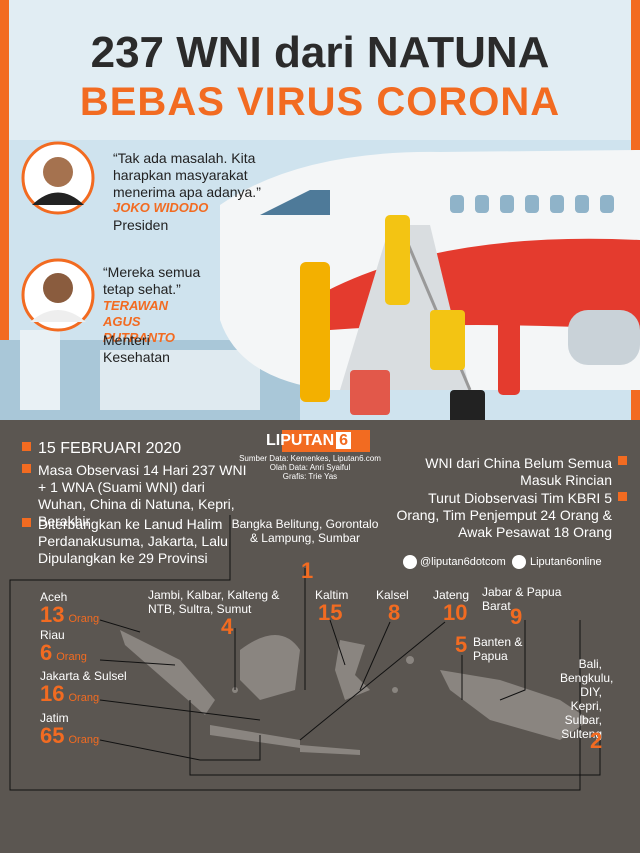 Image resolution: width=640 pixels, height=853 pixels. Describe the element at coordinates (54, 597) in the screenshot. I see `region-label: Aceh` at that location.